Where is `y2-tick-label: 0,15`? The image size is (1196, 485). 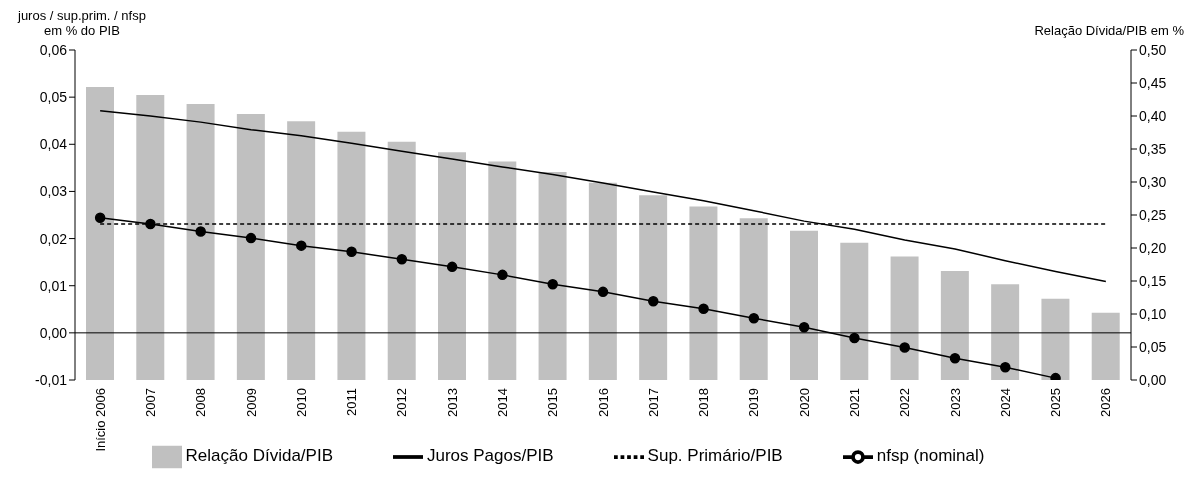 y2-tick-label: 0,15 is located at coordinates (1153, 280).